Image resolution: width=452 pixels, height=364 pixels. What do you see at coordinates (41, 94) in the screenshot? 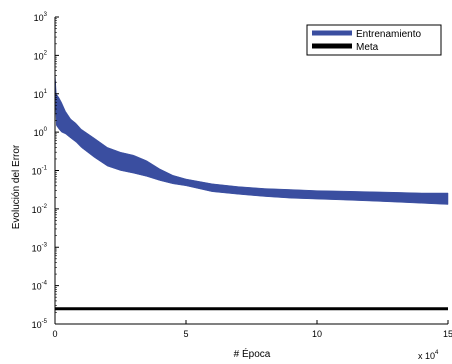
I see `y-tick-label: 10¹` at bounding box center [41, 94].